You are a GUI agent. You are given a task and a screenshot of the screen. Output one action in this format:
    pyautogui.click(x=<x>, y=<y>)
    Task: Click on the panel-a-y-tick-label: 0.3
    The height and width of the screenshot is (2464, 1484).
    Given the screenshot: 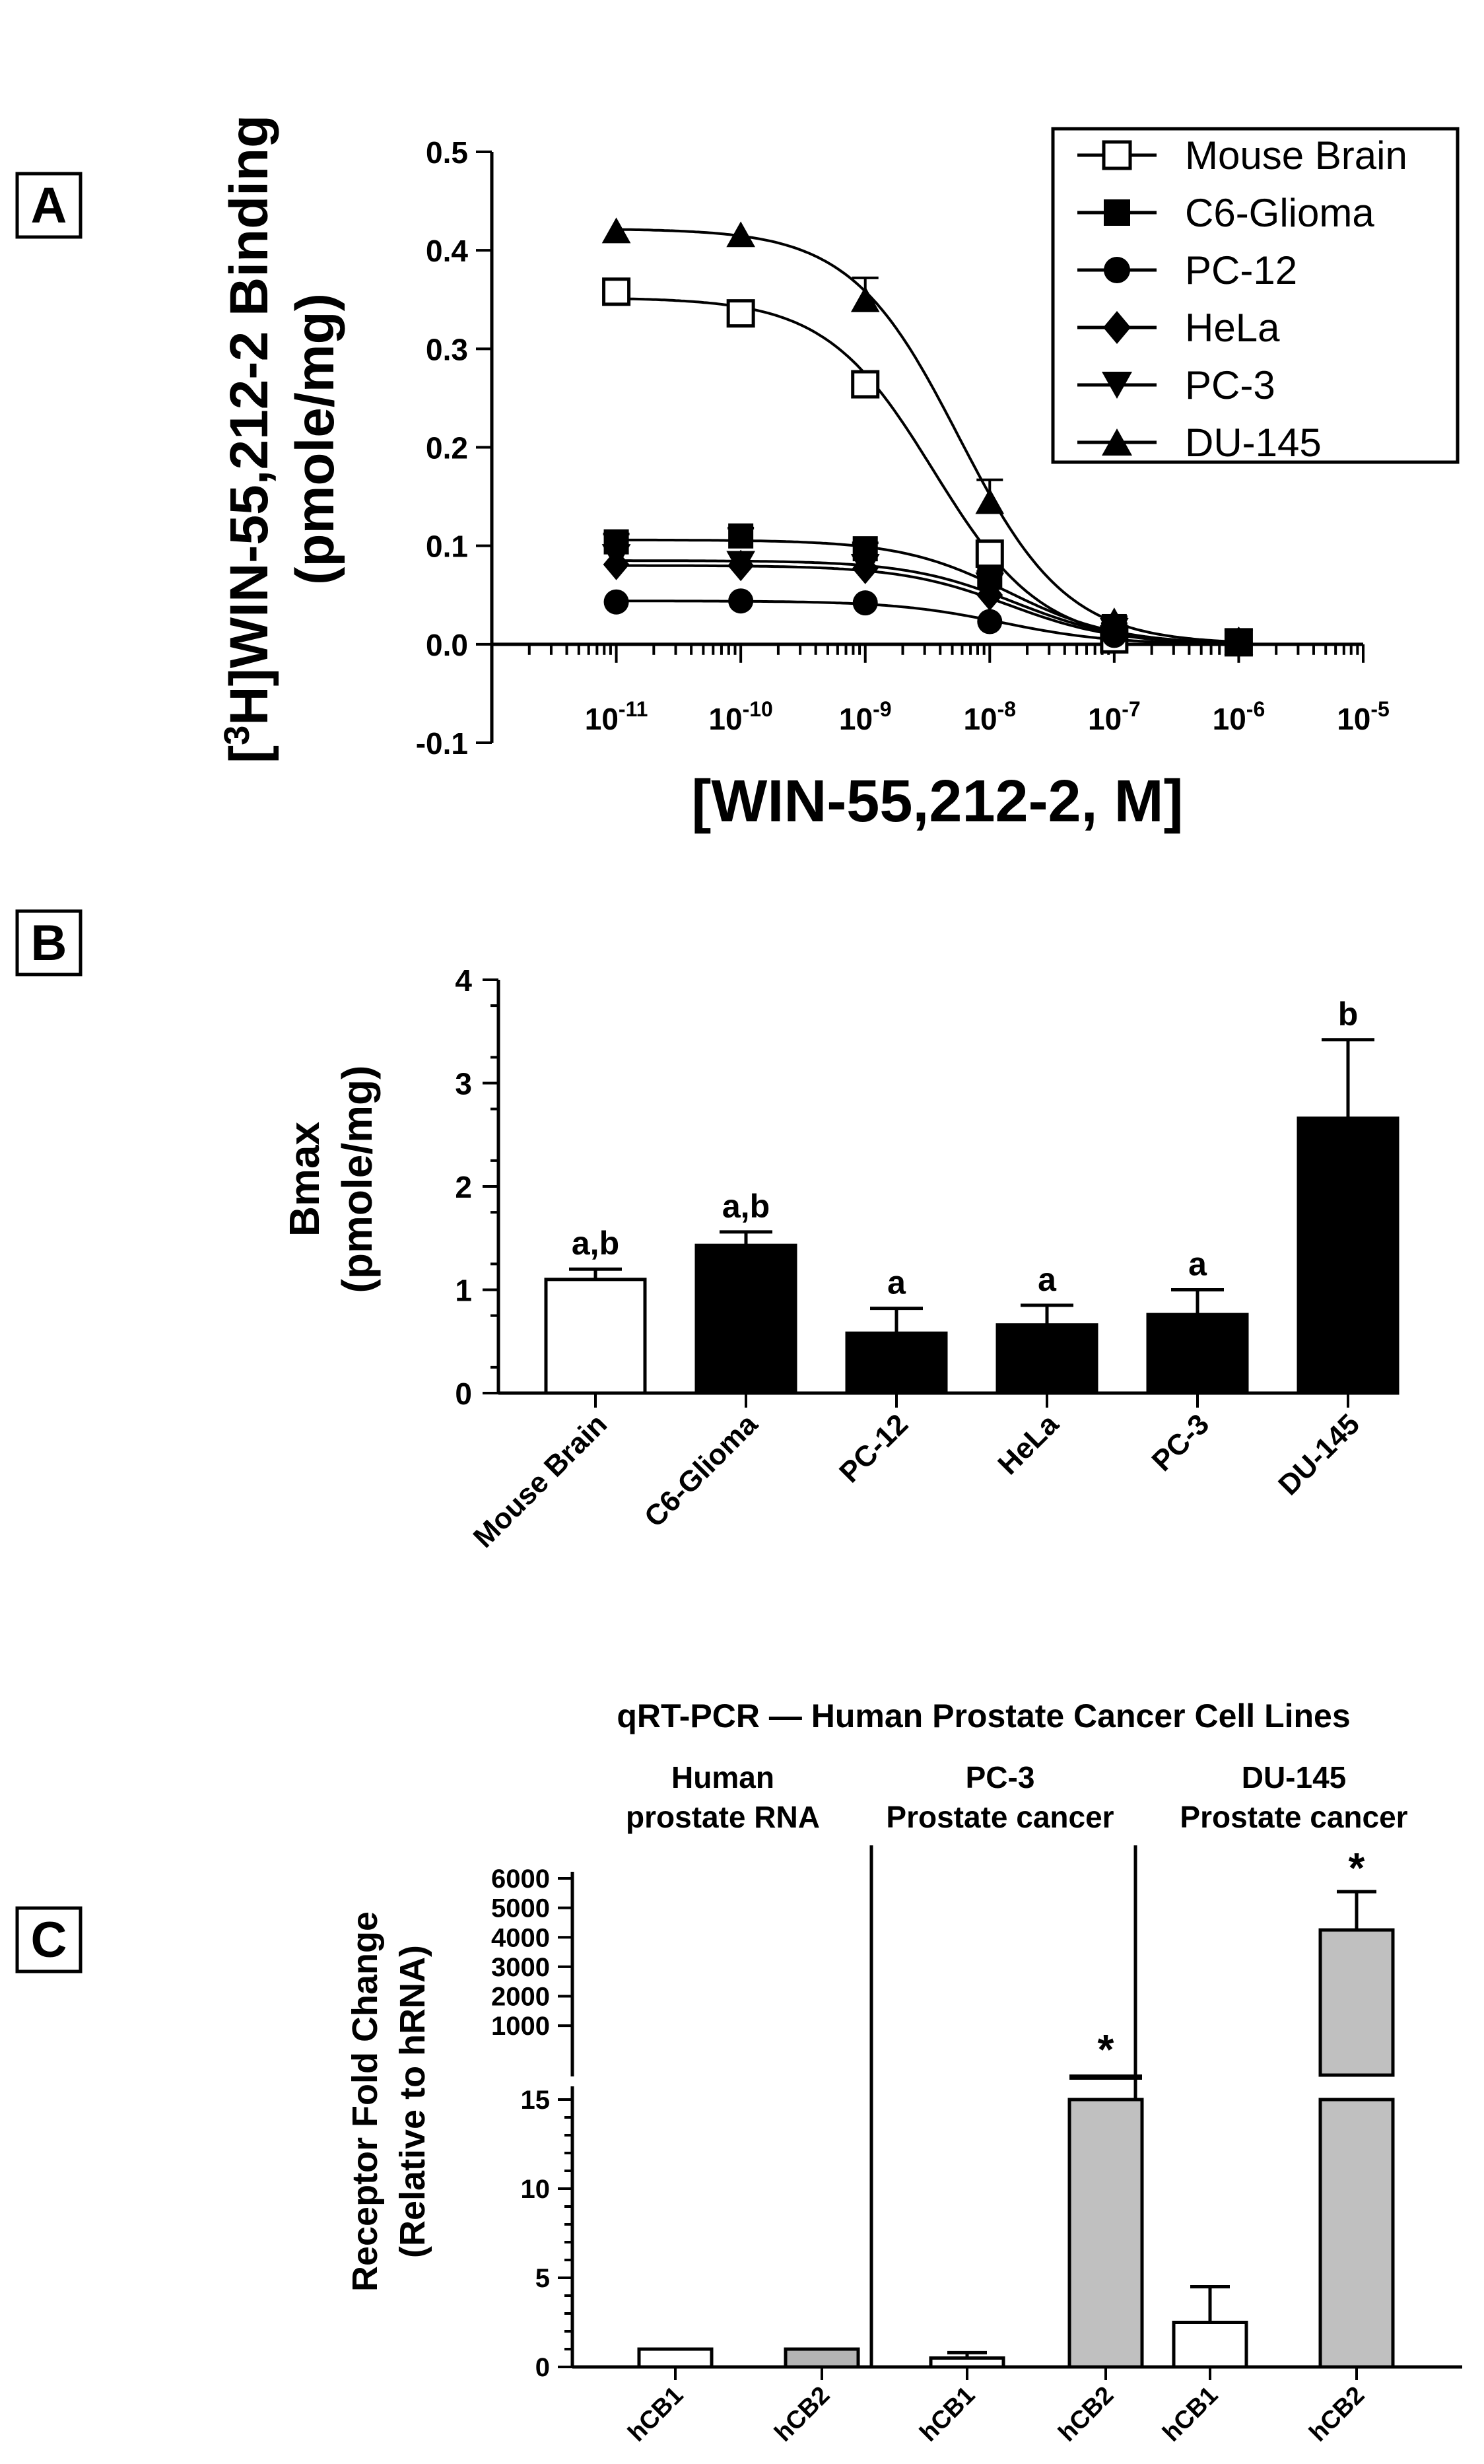 What is the action you would take?
    pyautogui.click(x=447, y=349)
    